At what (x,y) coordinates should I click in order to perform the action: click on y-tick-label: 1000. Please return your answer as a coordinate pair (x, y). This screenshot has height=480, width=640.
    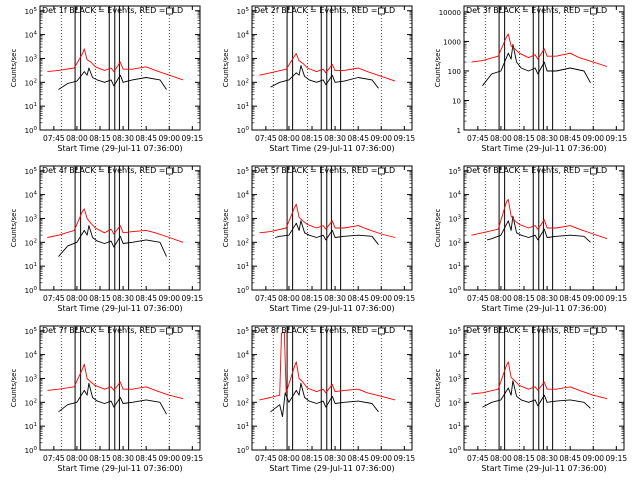
    Looking at the image, I should click on (452, 42).